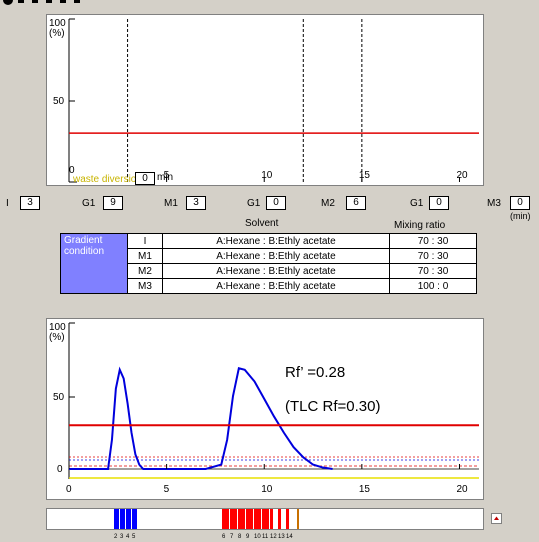 The width and height of the screenshot is (539, 542). What do you see at coordinates (356, 203) in the screenshot?
I see `step-input-m2: 6` at bounding box center [356, 203].